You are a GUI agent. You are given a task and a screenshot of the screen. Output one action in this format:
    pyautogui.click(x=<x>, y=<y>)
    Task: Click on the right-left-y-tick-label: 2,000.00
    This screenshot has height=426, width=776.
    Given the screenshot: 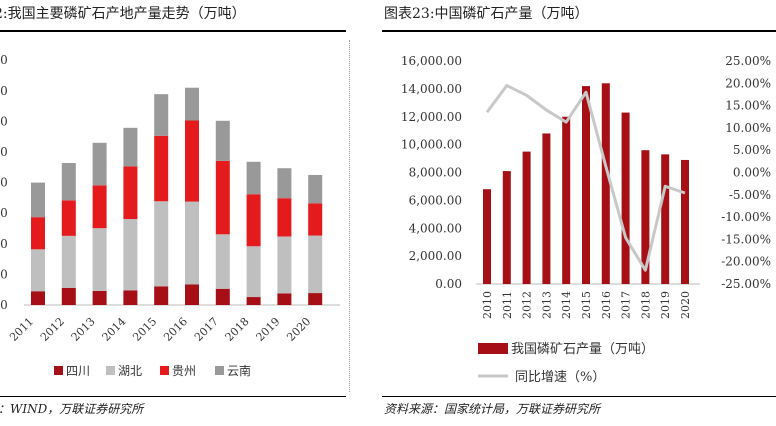 What is the action you would take?
    pyautogui.click(x=435, y=256)
    